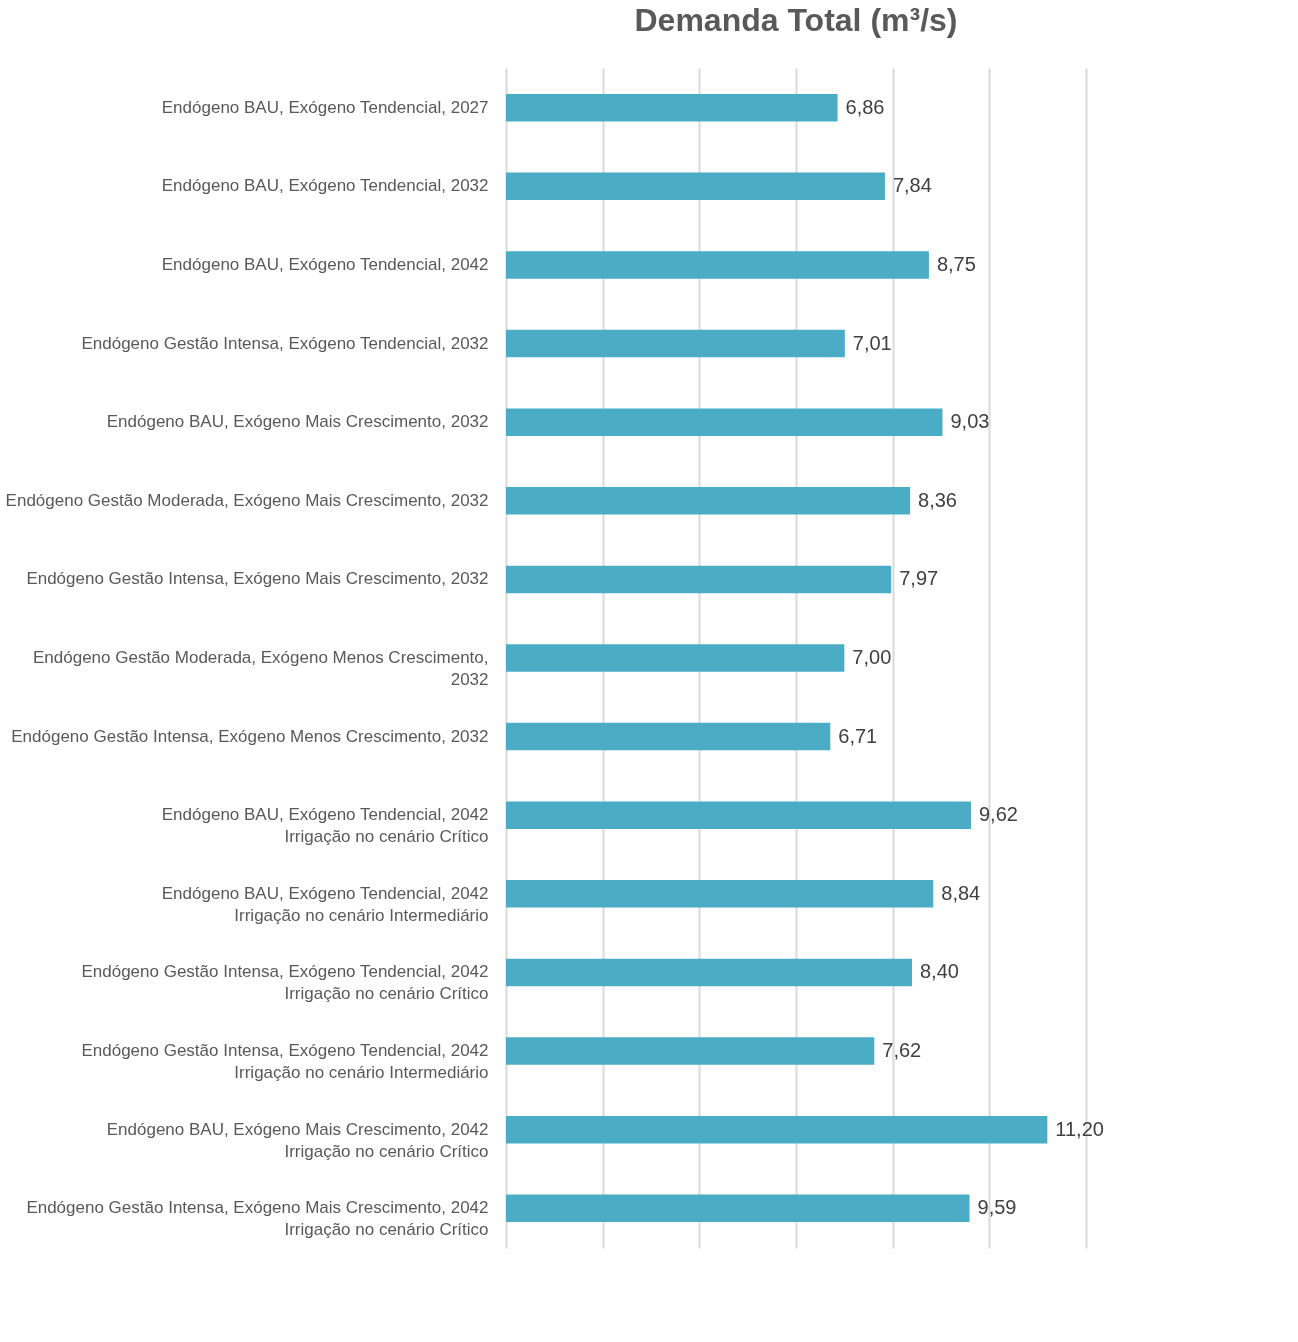 This screenshot has height=1342, width=1298. What do you see at coordinates (961, 892) in the screenshot?
I see `data-label: 8,84` at bounding box center [961, 892].